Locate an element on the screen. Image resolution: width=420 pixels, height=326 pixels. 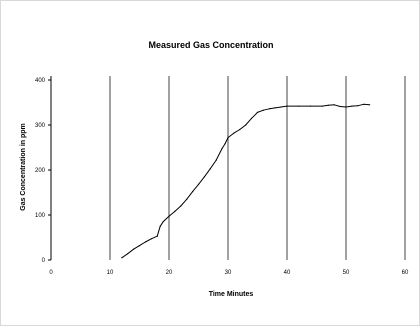
x-tick-label: 50 is located at coordinates (346, 273).